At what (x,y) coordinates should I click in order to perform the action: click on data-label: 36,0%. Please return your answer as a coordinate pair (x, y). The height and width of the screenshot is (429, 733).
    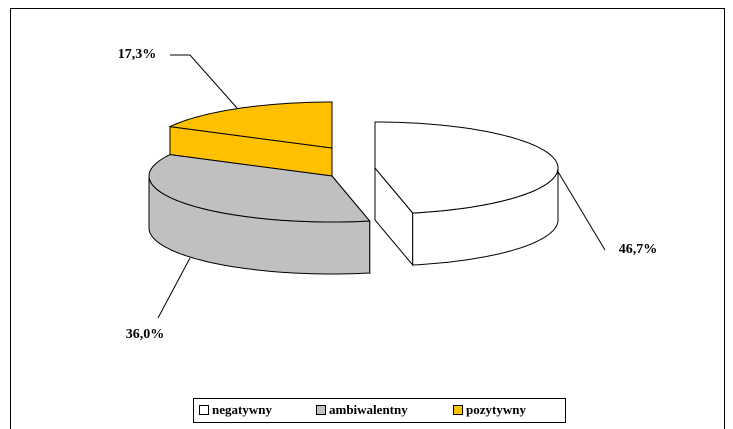
    Looking at the image, I should click on (145, 334).